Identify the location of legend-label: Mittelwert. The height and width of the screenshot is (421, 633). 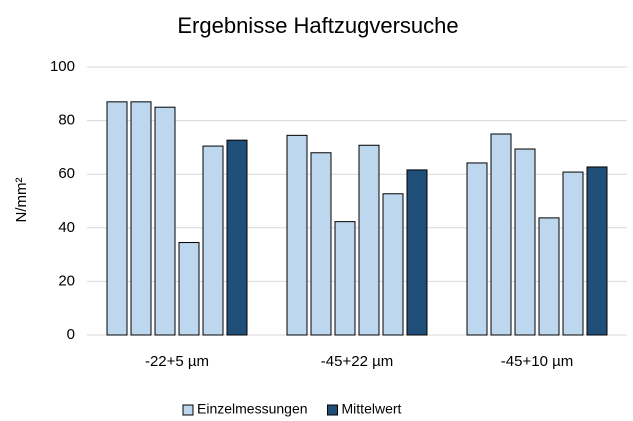
(372, 409).